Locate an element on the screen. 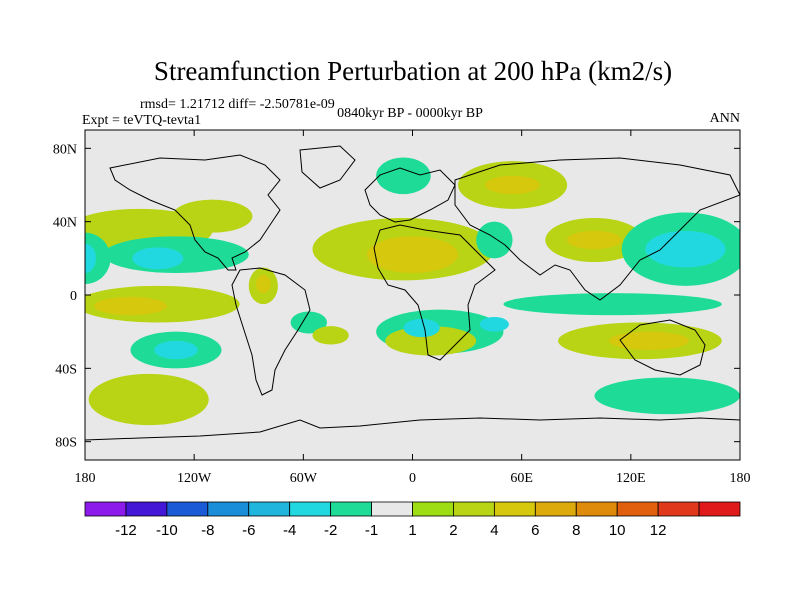 The image size is (800, 600). colorbar-label: -12 is located at coordinates (126, 530).